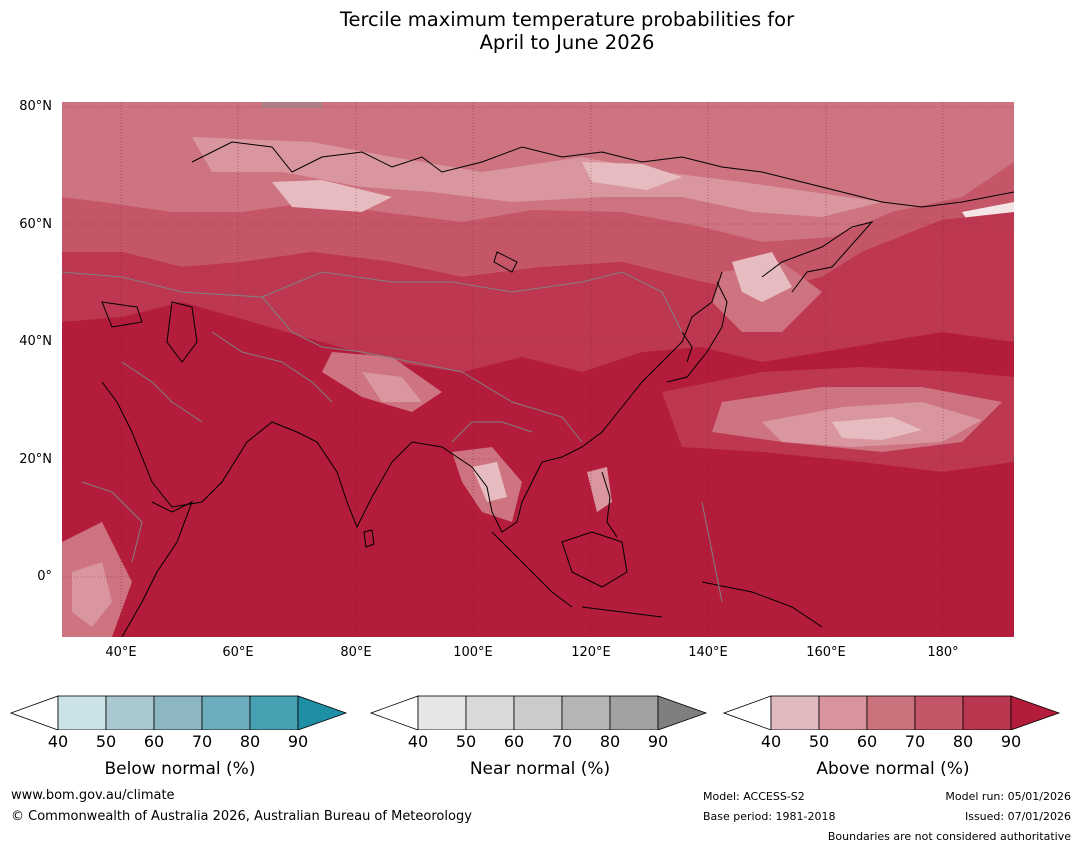 The image size is (1081, 850). Describe the element at coordinates (893, 769) in the screenshot. I see `above-colorbar-title: Above normal (%)` at that location.